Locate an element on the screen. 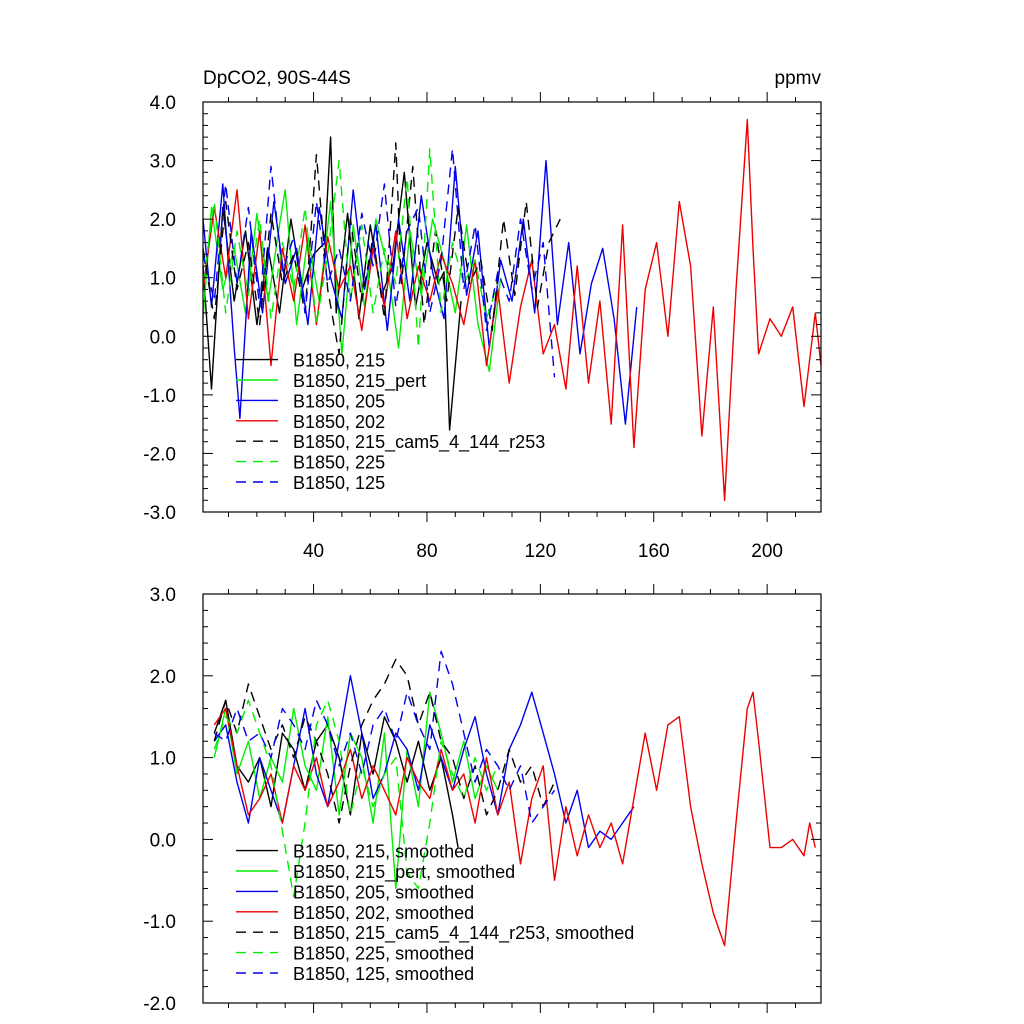 This screenshot has width=1024, height=1024. legend-label: B1850, 215 is located at coordinates (339, 361).